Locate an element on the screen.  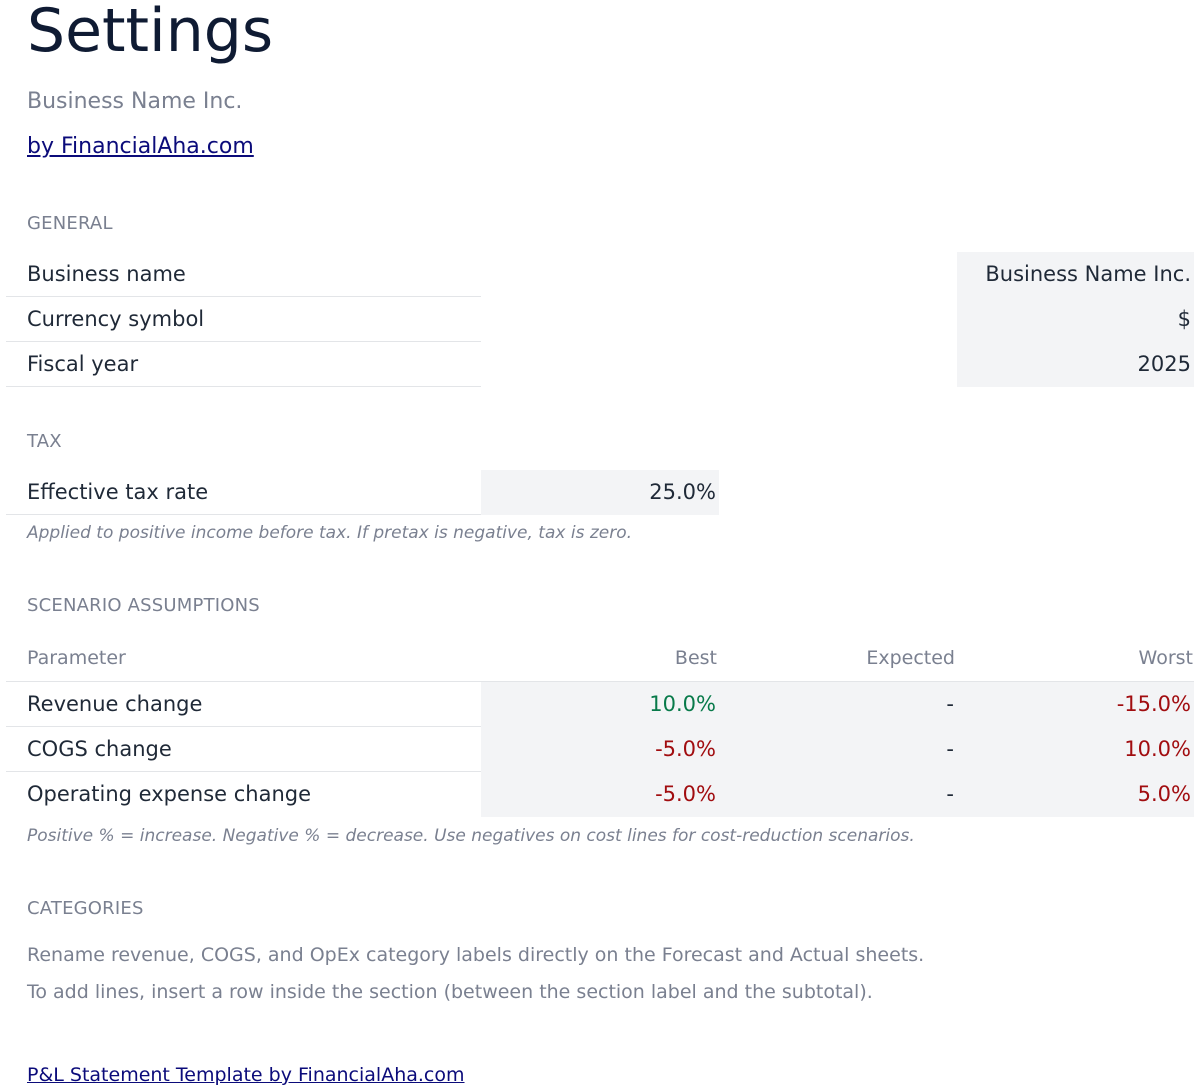
cogs-expected-input: - is located at coordinates (838, 749).